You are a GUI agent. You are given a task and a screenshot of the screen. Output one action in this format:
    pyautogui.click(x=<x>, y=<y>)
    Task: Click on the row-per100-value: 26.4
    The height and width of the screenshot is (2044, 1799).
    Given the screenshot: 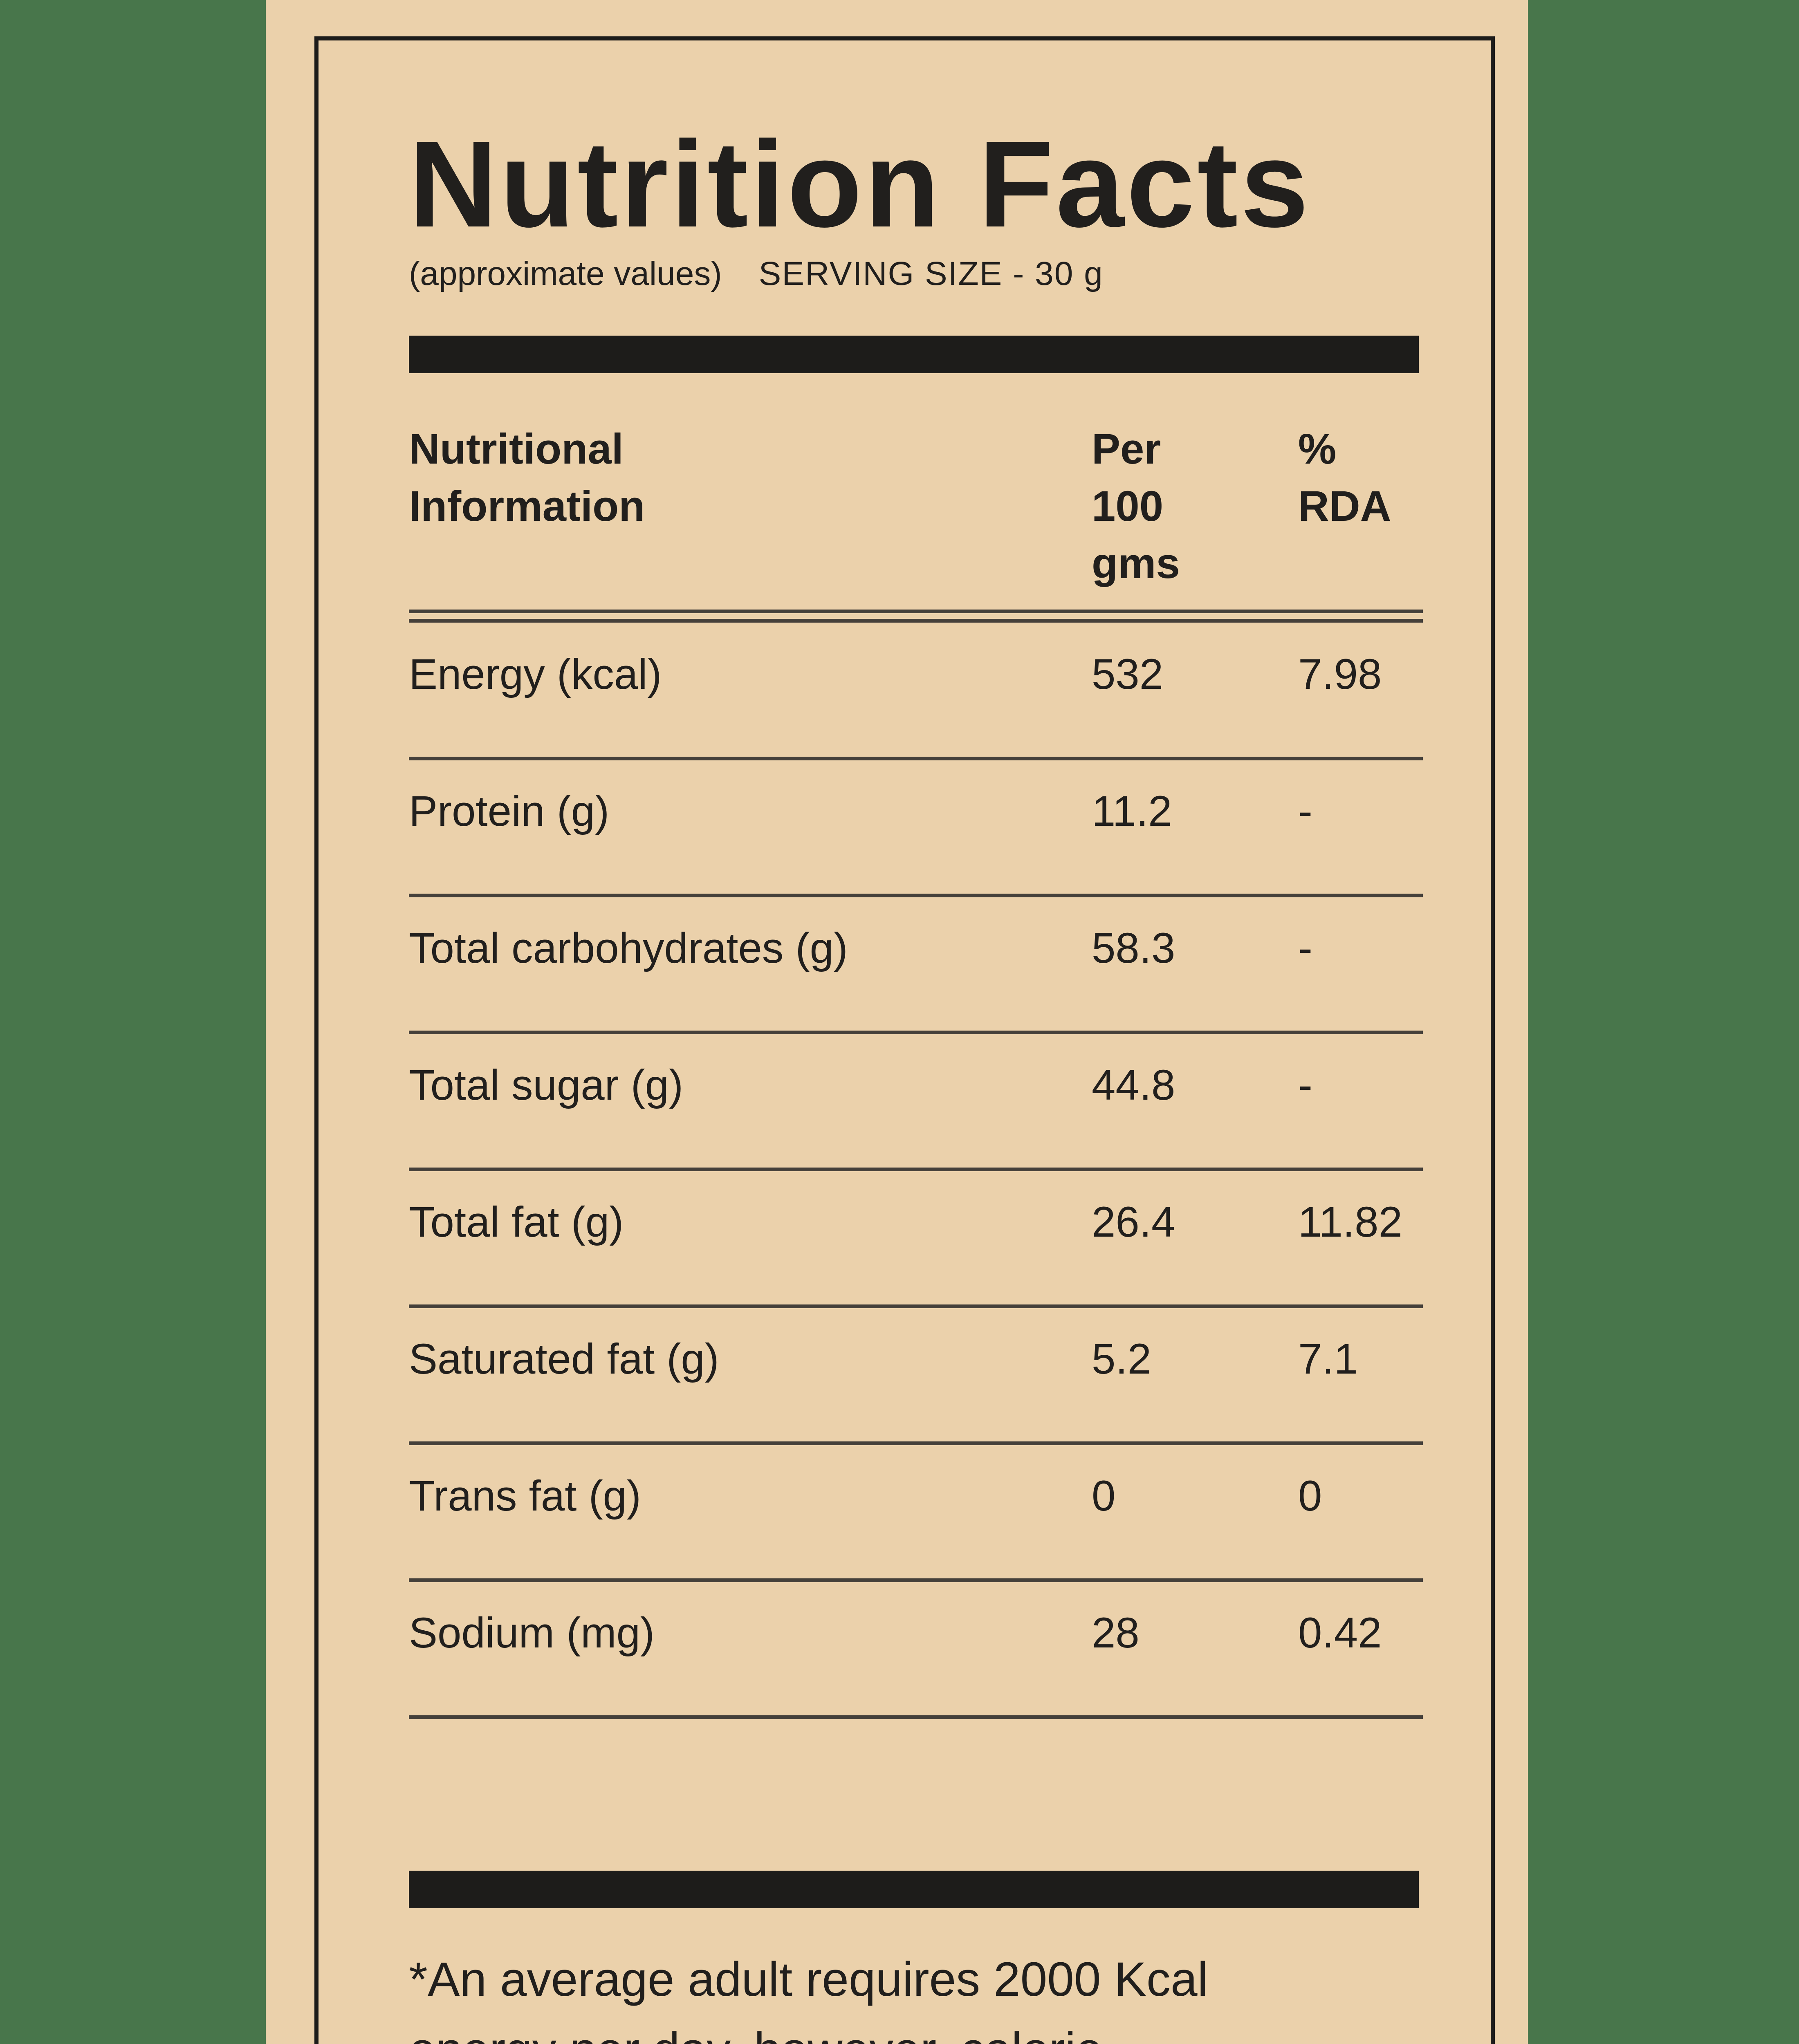 What is the action you would take?
    pyautogui.click(x=1134, y=1222)
    